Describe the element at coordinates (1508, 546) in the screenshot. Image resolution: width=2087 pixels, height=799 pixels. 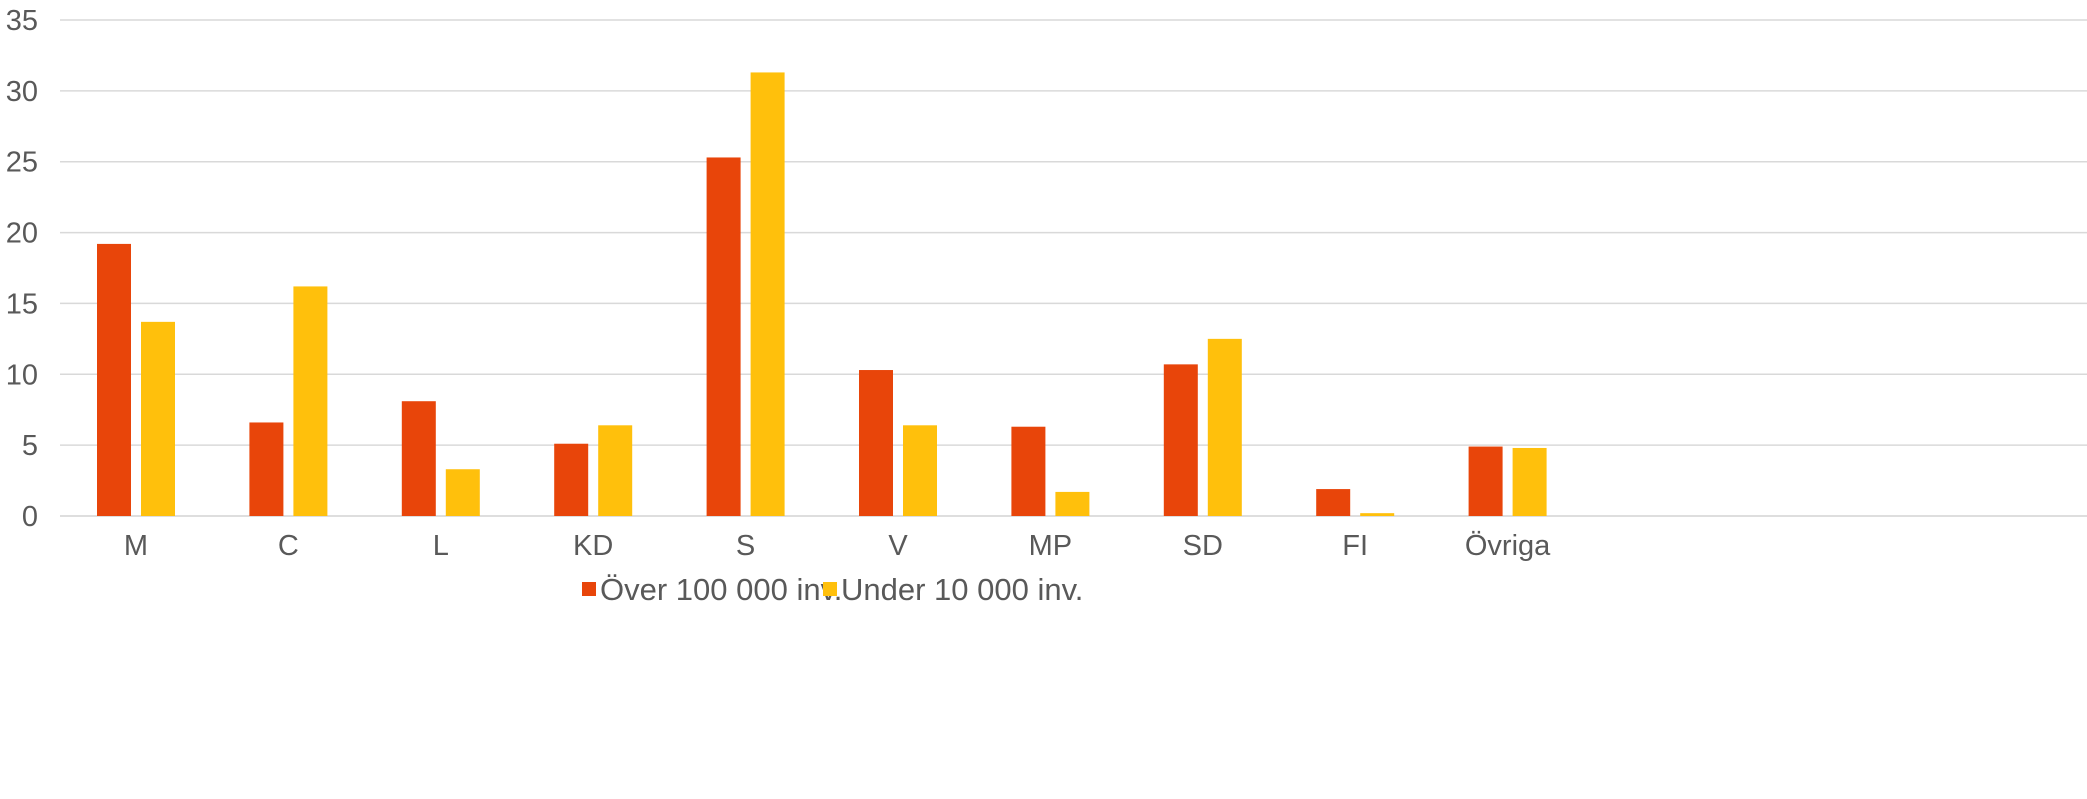
I see `x-tick-label: Övriga` at that location.